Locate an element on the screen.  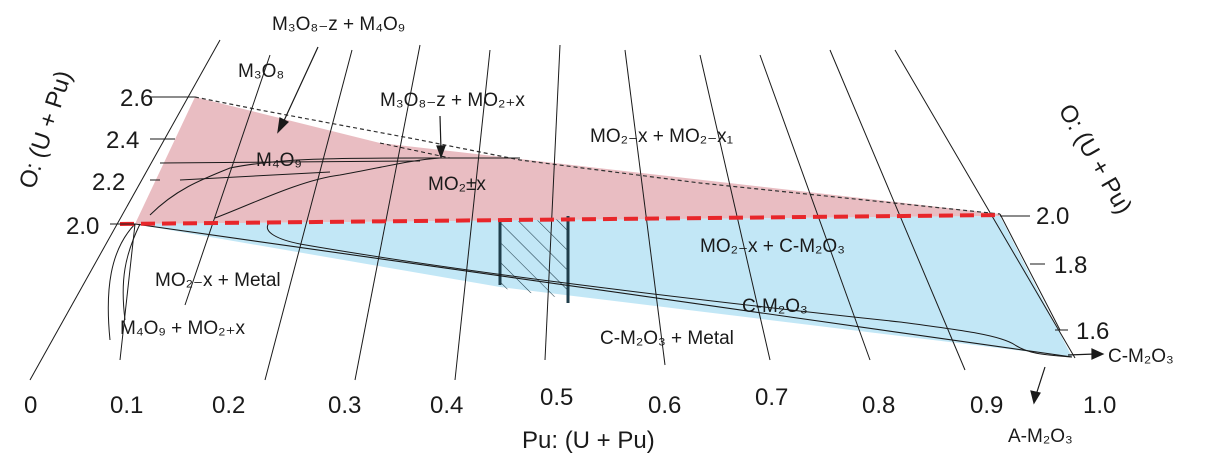
right-tick-1-8: 1.8 is located at coordinates (1070, 265).